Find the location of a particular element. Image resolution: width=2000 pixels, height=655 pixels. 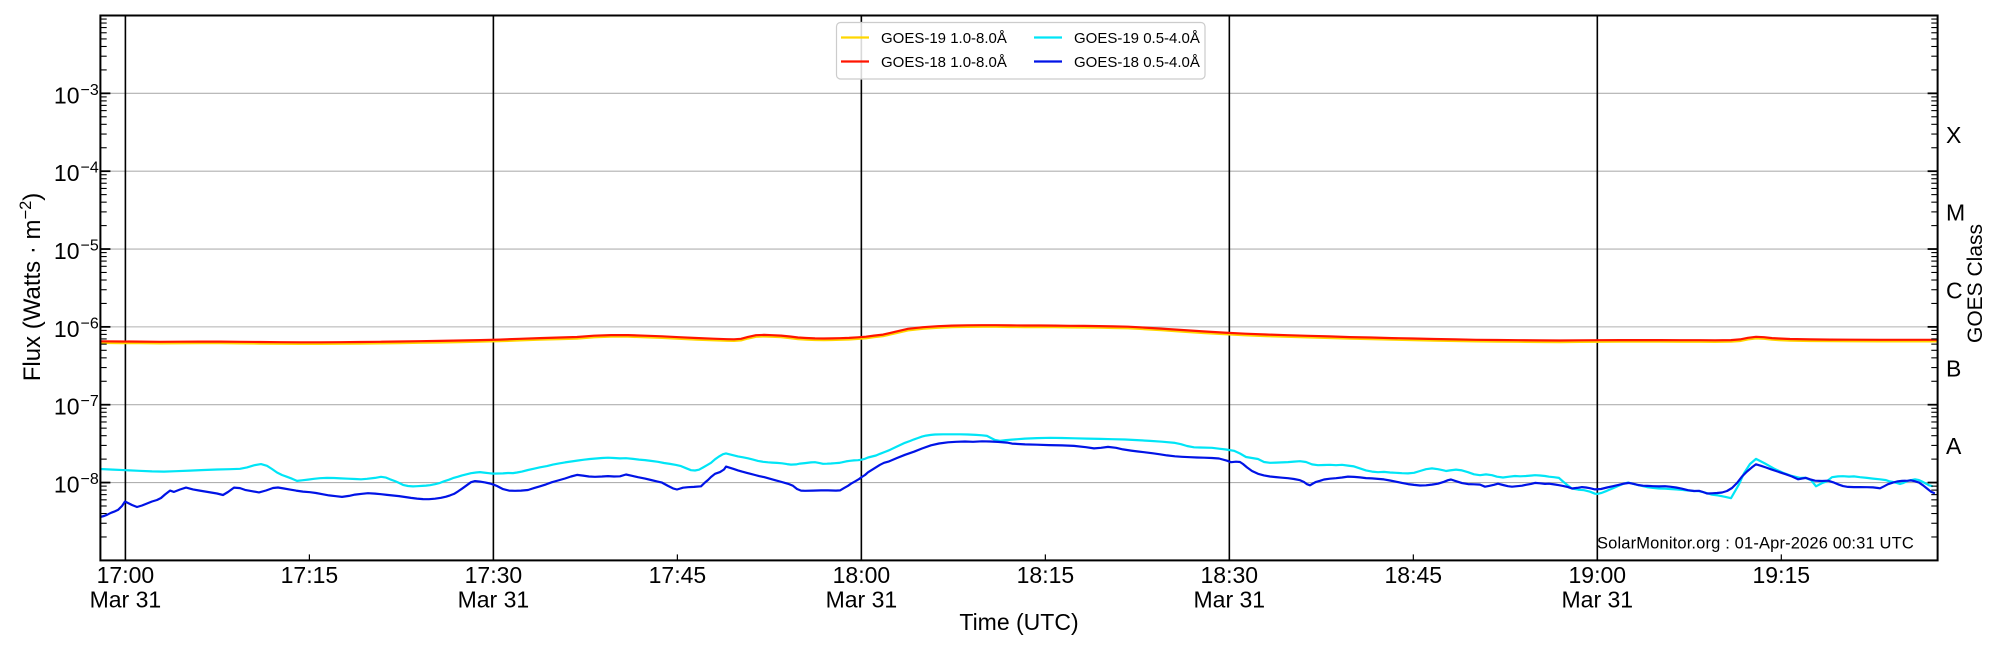

svg-text: GOES-18 0.5-4.0Å is located at coordinates (1137, 62).